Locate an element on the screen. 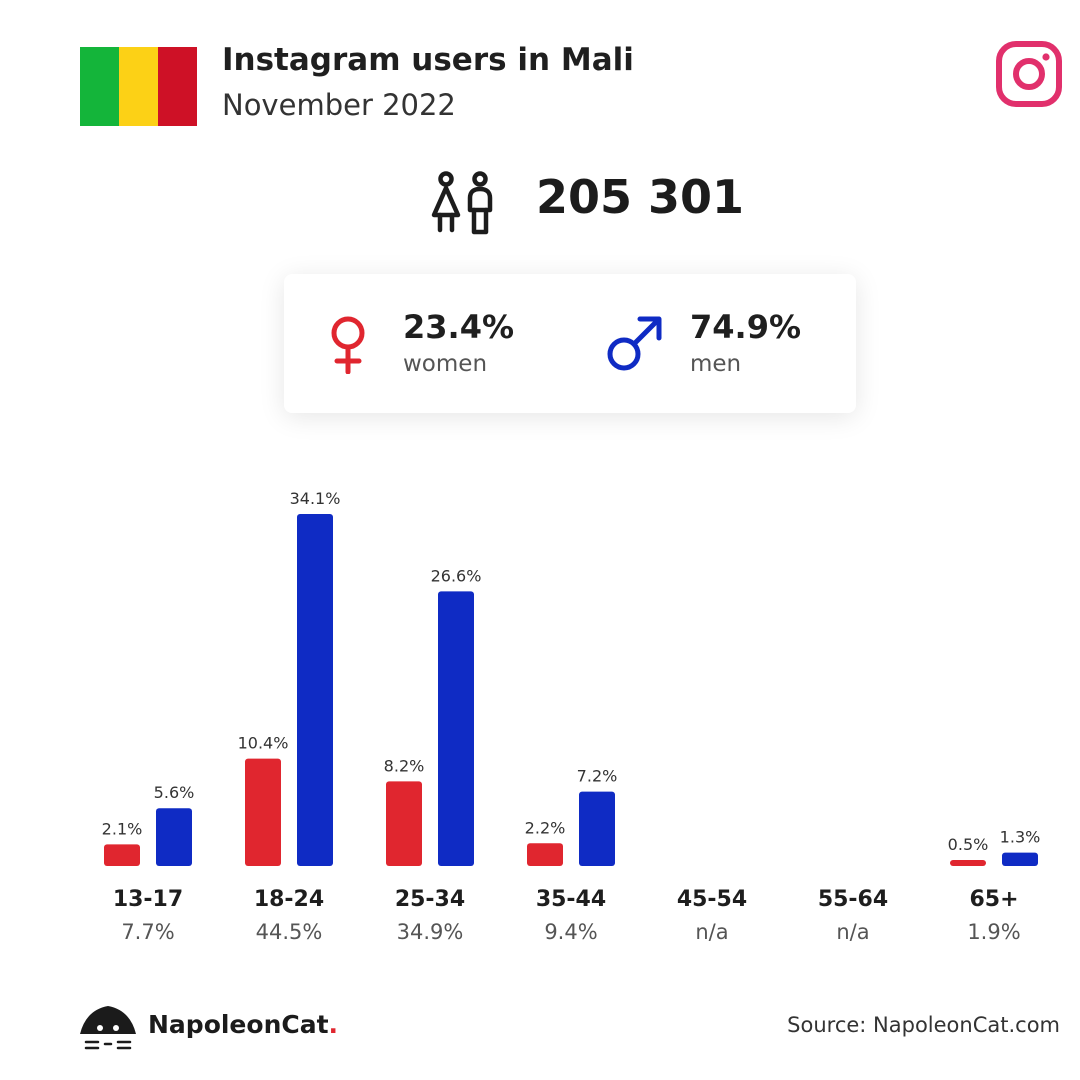  flag-stripe-green is located at coordinates (99, 86).